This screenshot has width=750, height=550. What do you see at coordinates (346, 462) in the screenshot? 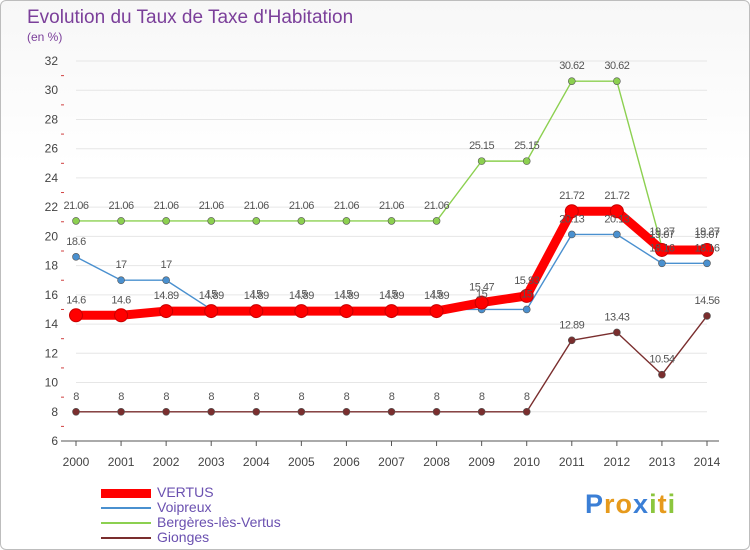
I see `x-tick-label: 2006` at bounding box center [346, 462].